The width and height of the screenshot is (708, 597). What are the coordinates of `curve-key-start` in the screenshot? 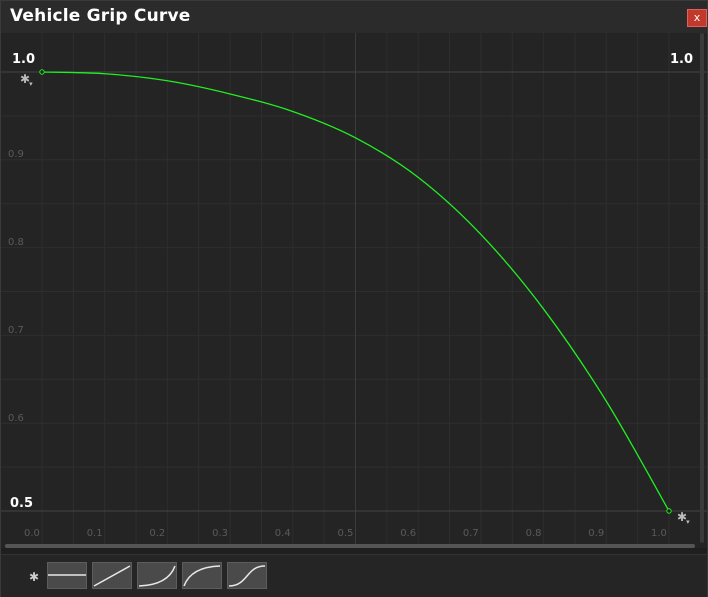 It's located at (42, 72).